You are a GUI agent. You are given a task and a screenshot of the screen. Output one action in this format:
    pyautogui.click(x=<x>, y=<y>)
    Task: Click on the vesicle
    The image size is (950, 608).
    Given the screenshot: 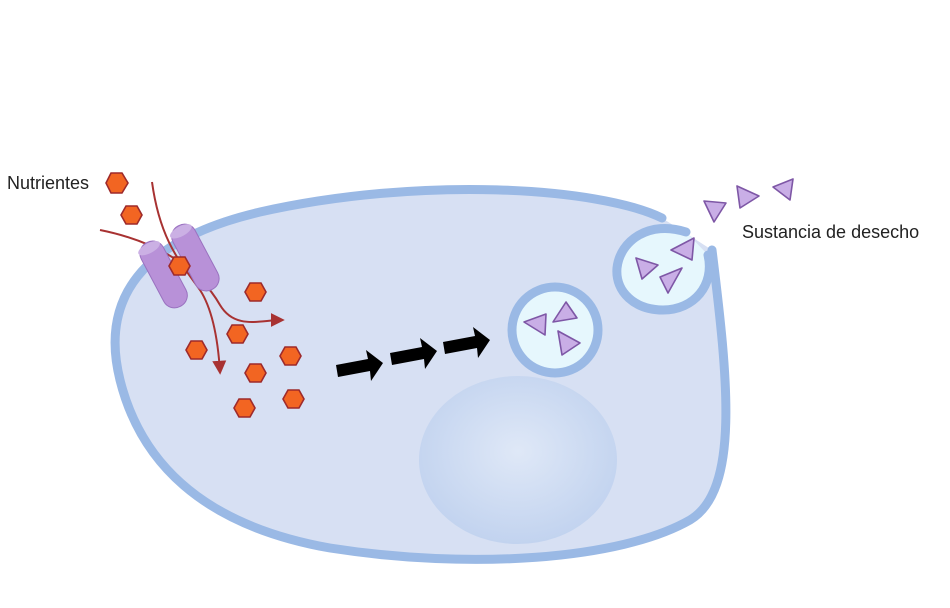 What is the action you would take?
    pyautogui.click(x=555, y=330)
    